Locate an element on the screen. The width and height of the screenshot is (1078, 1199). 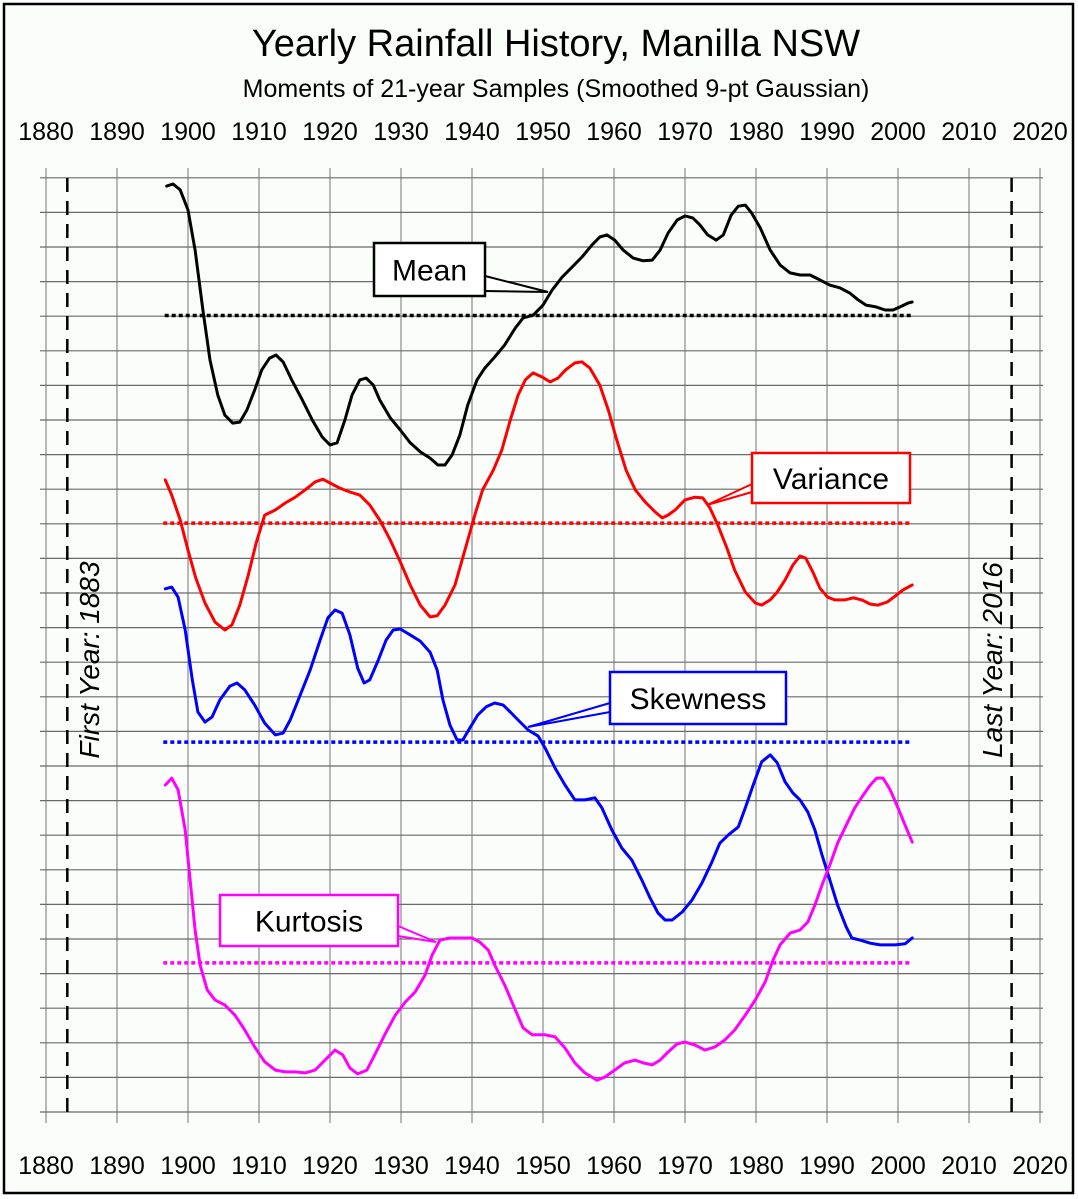
skewness-callout: Skewness is located at coordinates (657, 699).